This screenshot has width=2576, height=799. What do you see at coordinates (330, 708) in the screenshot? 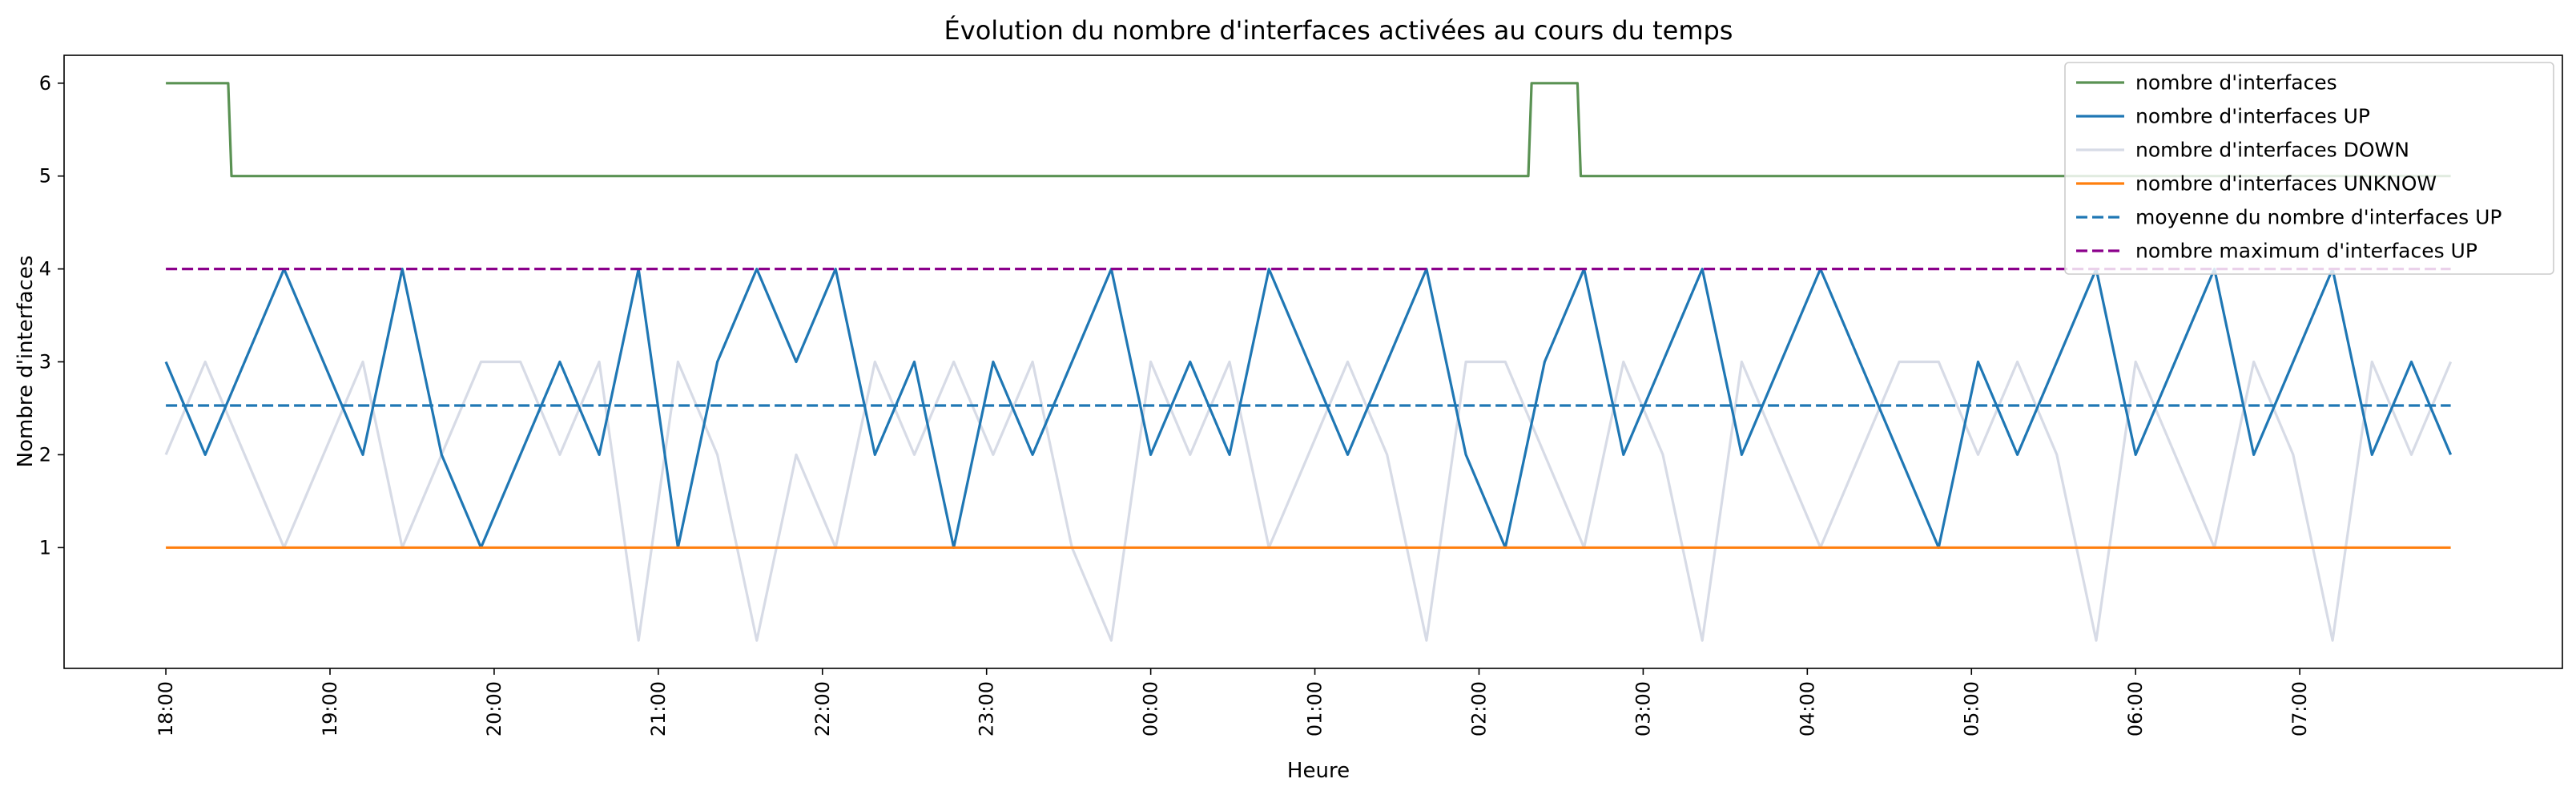
I see `x-tick-label: 19:00` at bounding box center [330, 708].